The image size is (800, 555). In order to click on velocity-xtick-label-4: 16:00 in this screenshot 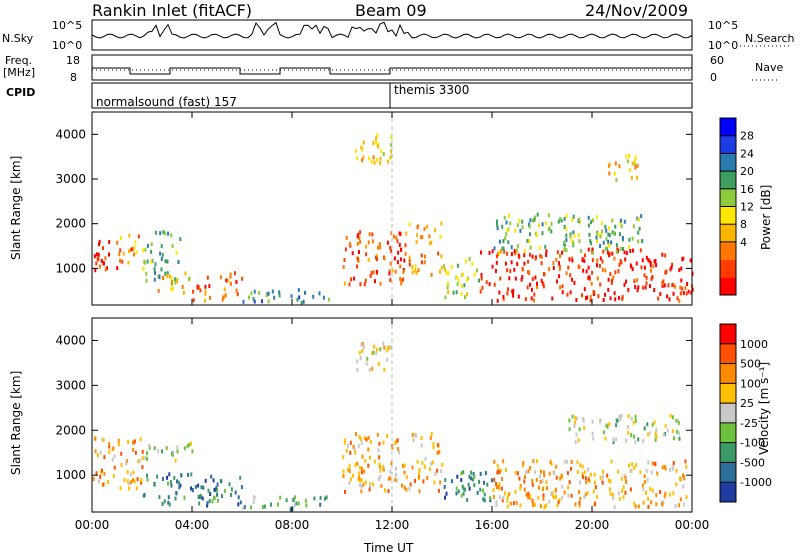, I will do `click(492, 525)`.